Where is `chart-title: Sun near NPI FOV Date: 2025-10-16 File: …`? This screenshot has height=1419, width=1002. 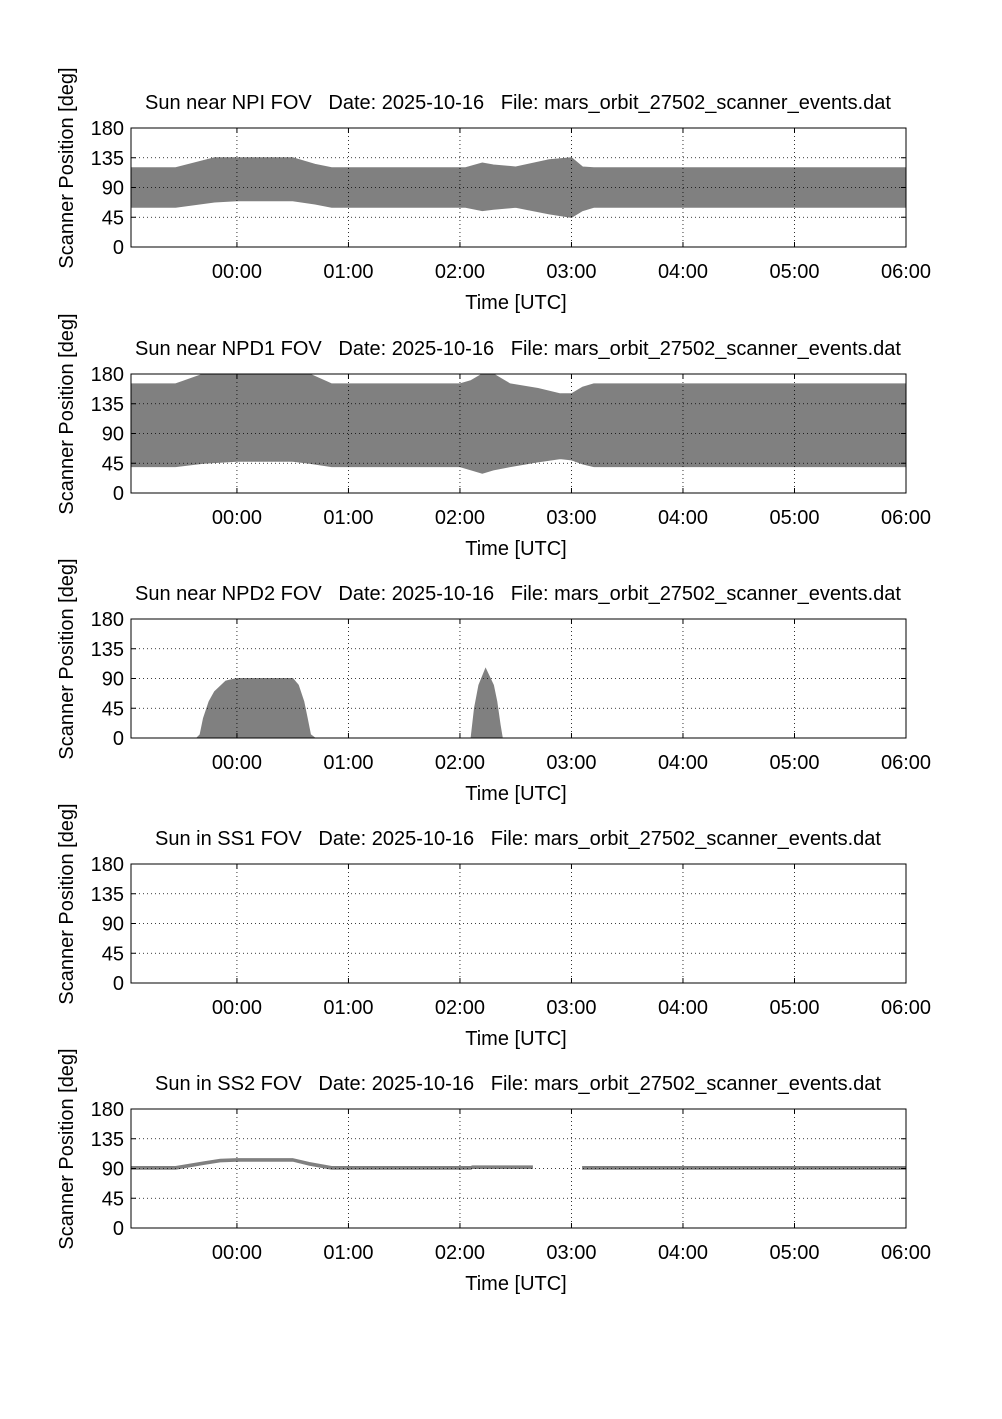 chart-title: Sun near NPI FOV Date: 2025-10-16 File: … is located at coordinates (518, 103).